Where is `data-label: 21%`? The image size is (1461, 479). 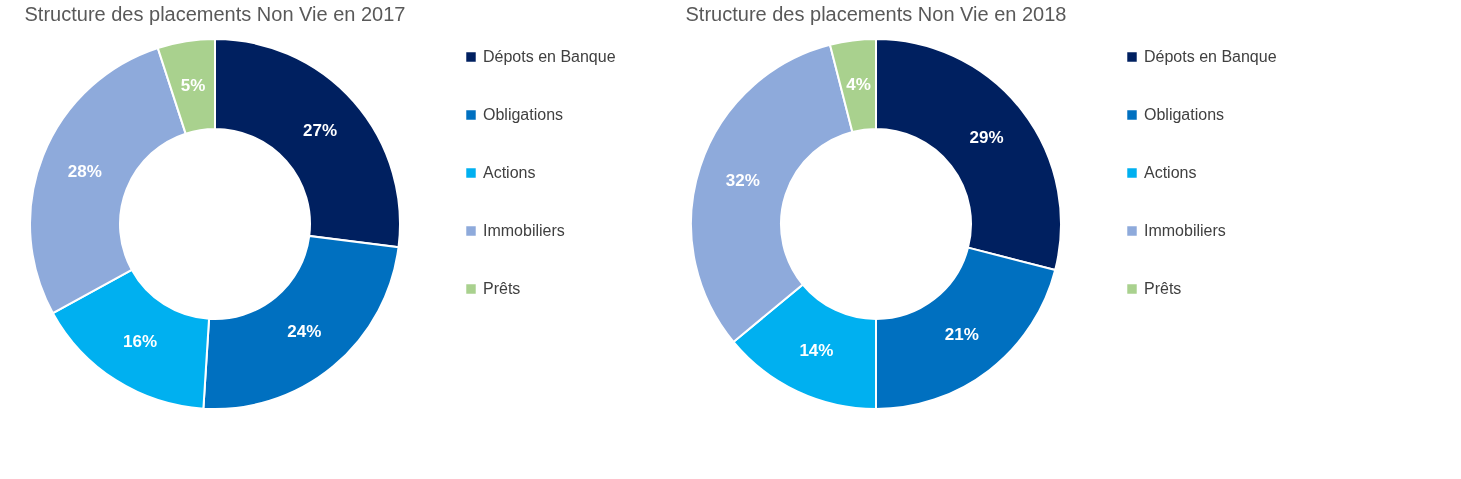
data-label: 21% is located at coordinates (961, 334).